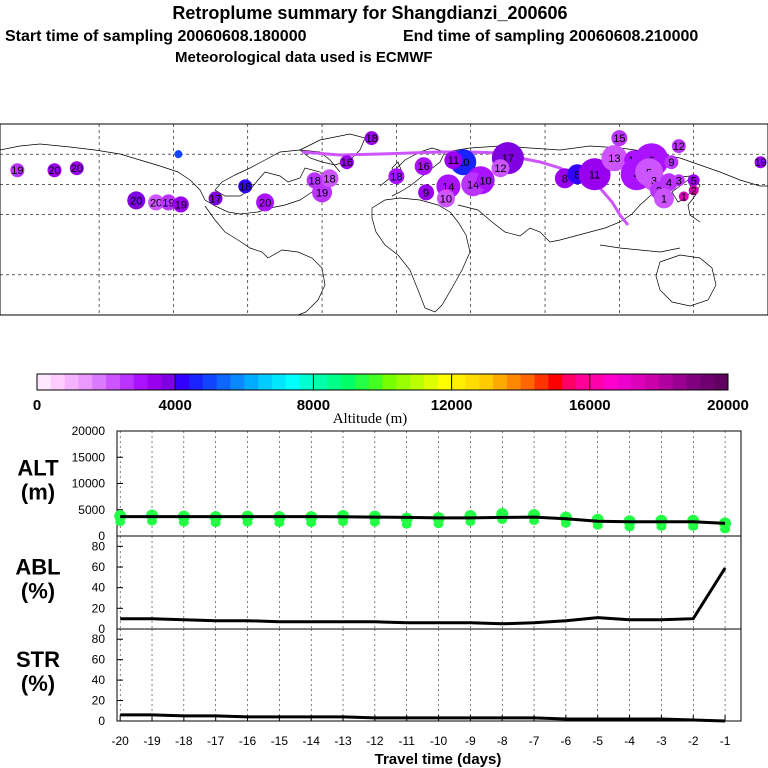 The height and width of the screenshot is (768, 768). What do you see at coordinates (725, 741) in the screenshot?
I see `x-tick-label: -1` at bounding box center [725, 741].